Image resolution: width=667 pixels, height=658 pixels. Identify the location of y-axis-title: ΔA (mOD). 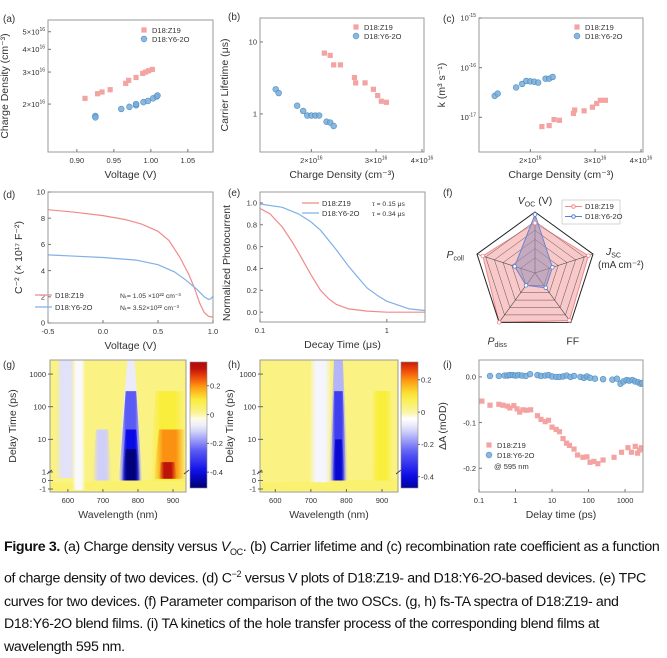
(443, 426).